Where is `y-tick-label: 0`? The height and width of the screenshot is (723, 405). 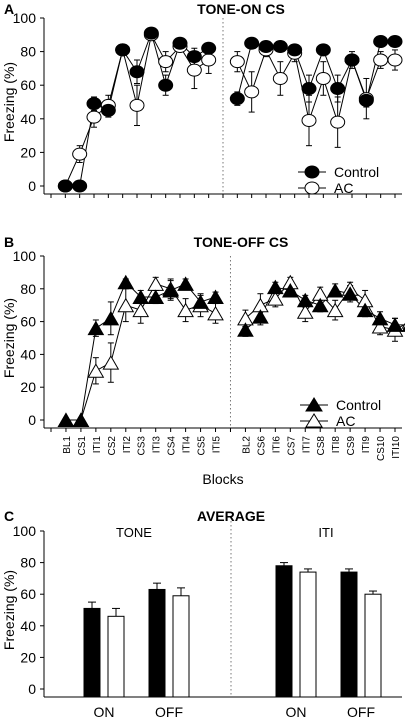
y-tick-label: 0 is located at coordinates (32, 689).